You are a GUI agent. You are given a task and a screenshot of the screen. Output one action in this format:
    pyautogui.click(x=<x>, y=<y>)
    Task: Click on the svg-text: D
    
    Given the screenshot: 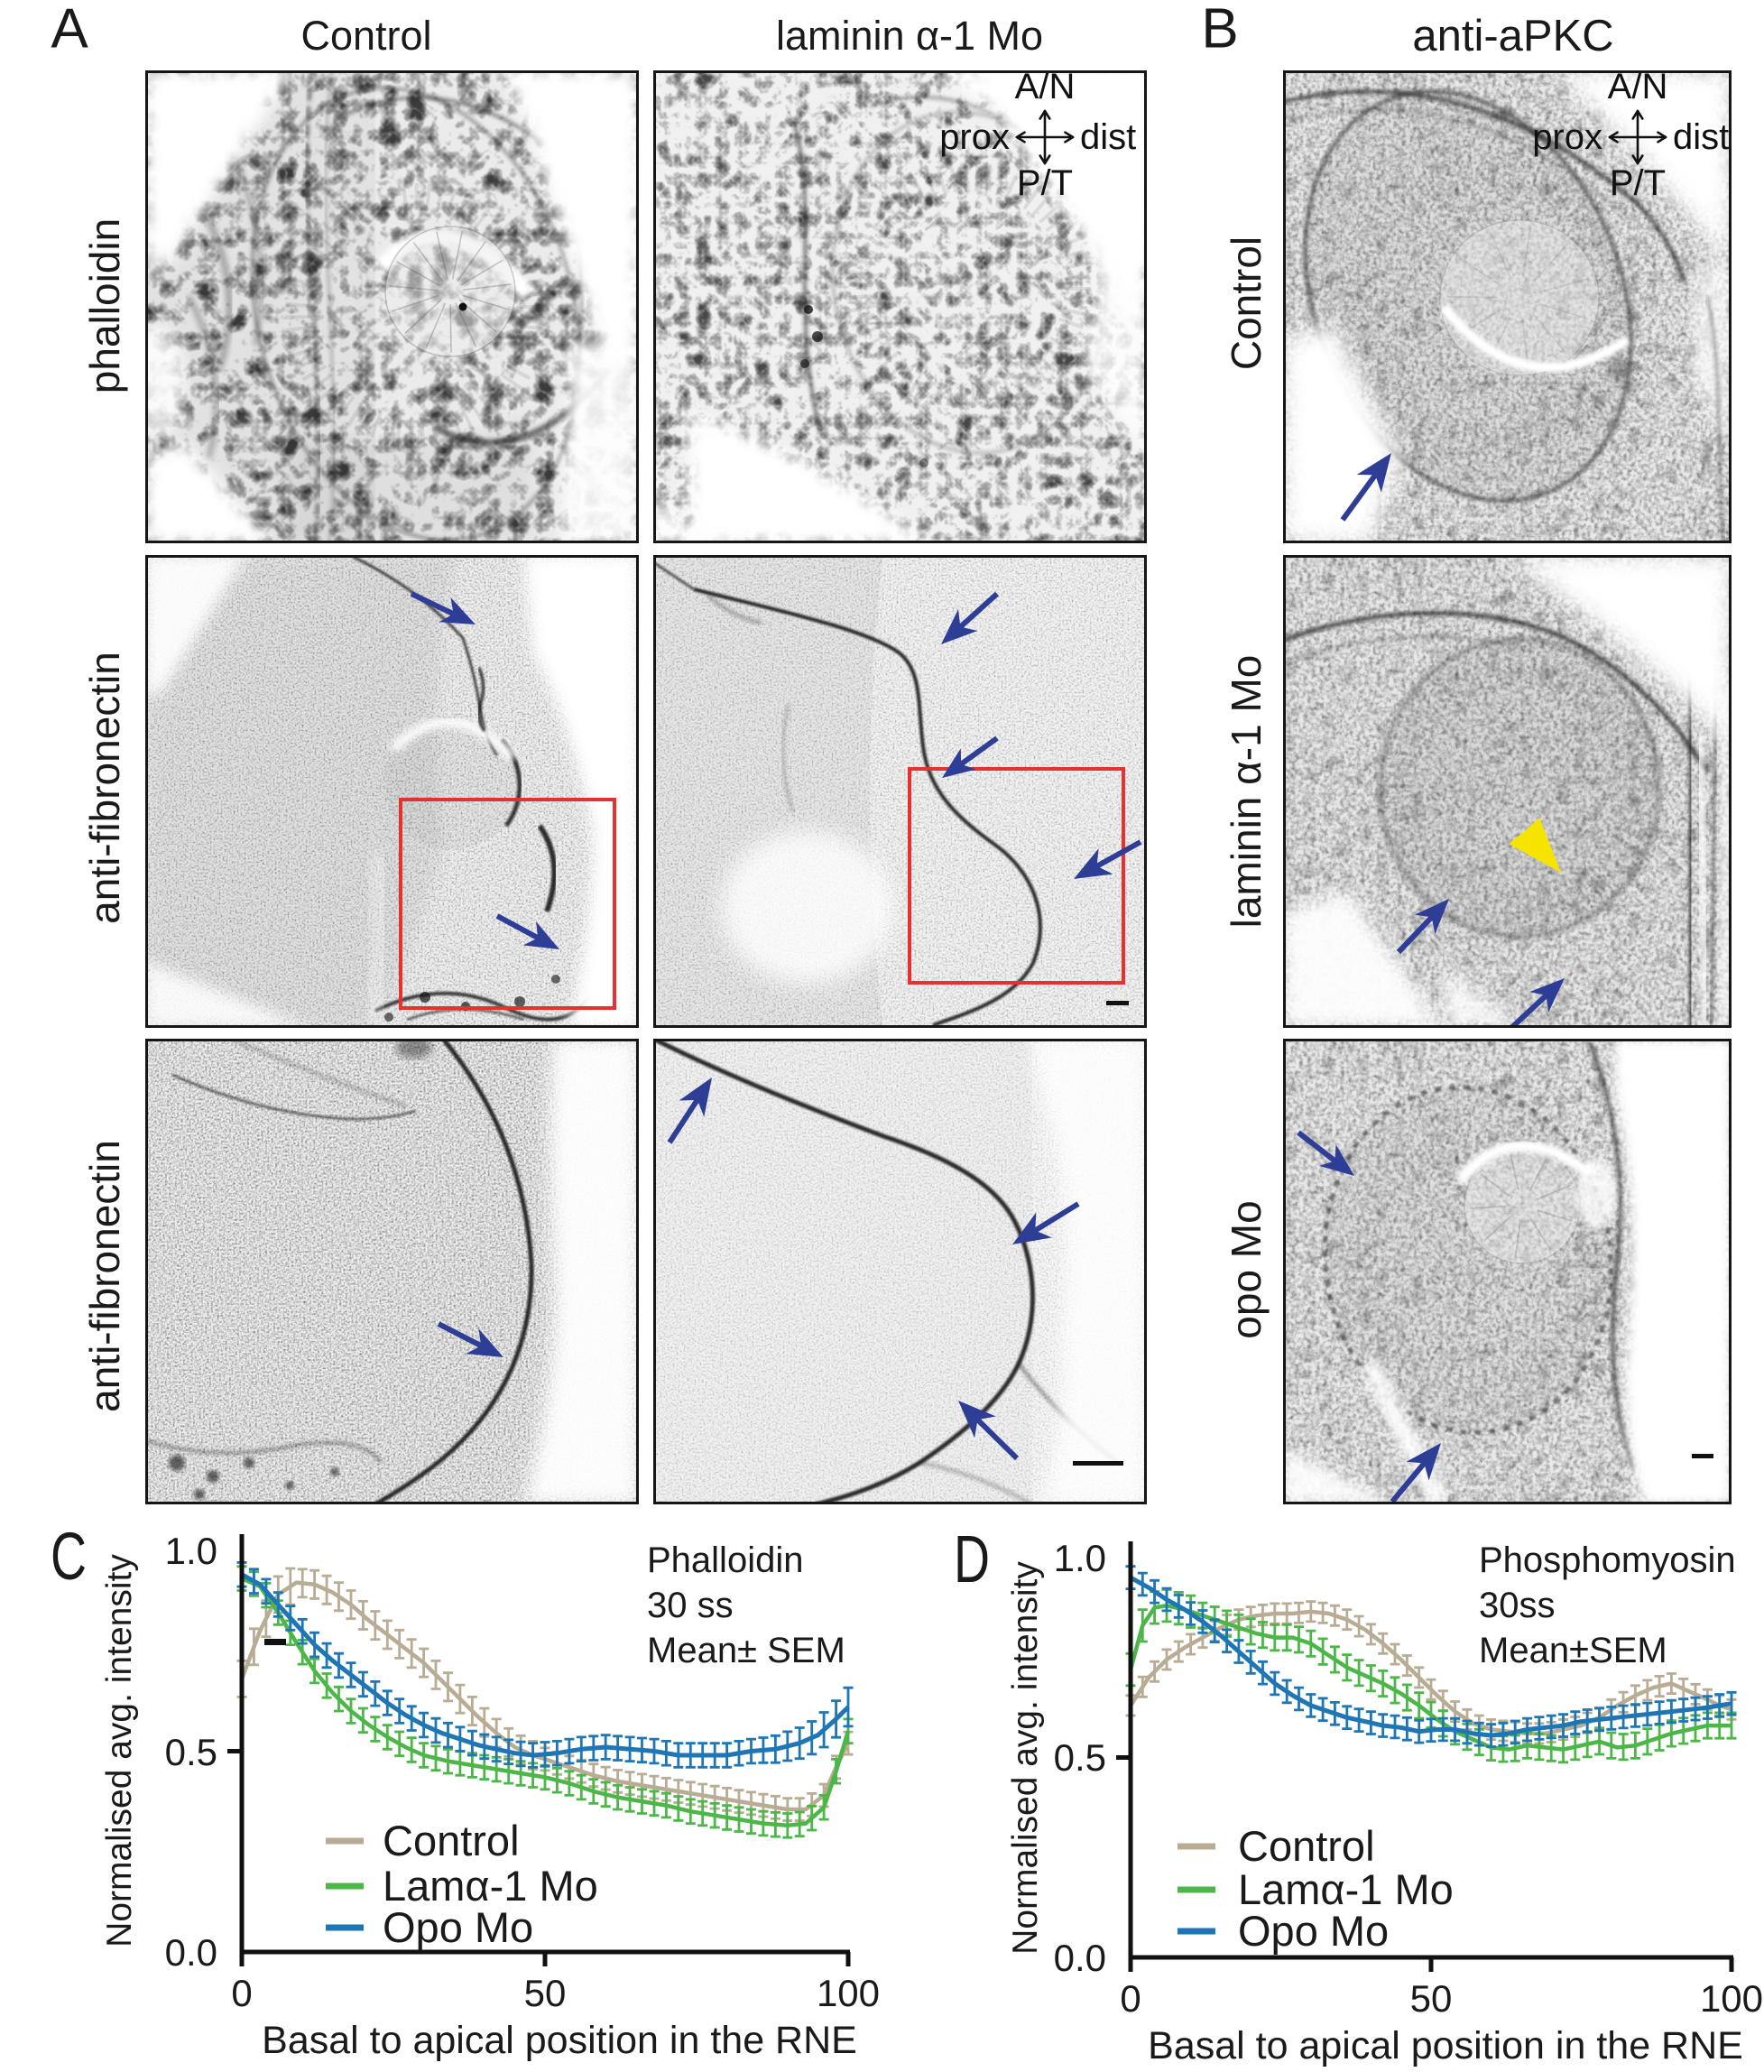 What is the action you would take?
    pyautogui.click(x=972, y=1559)
    